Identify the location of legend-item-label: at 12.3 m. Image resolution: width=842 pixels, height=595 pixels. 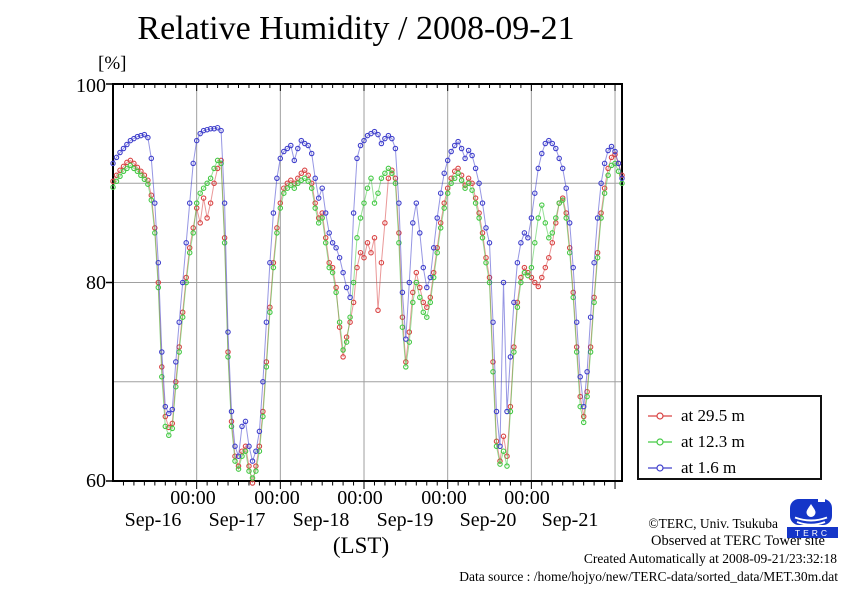
(713, 441).